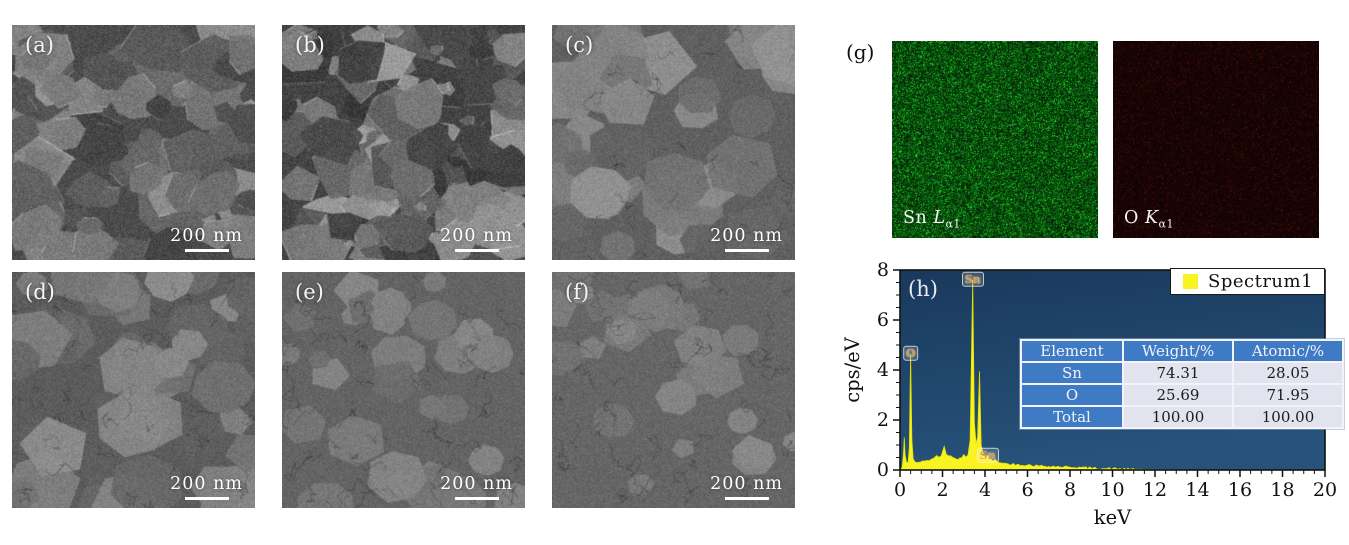  Describe the element at coordinates (1178, 351) in the screenshot. I see `table-header-1: Weight/%` at that location.